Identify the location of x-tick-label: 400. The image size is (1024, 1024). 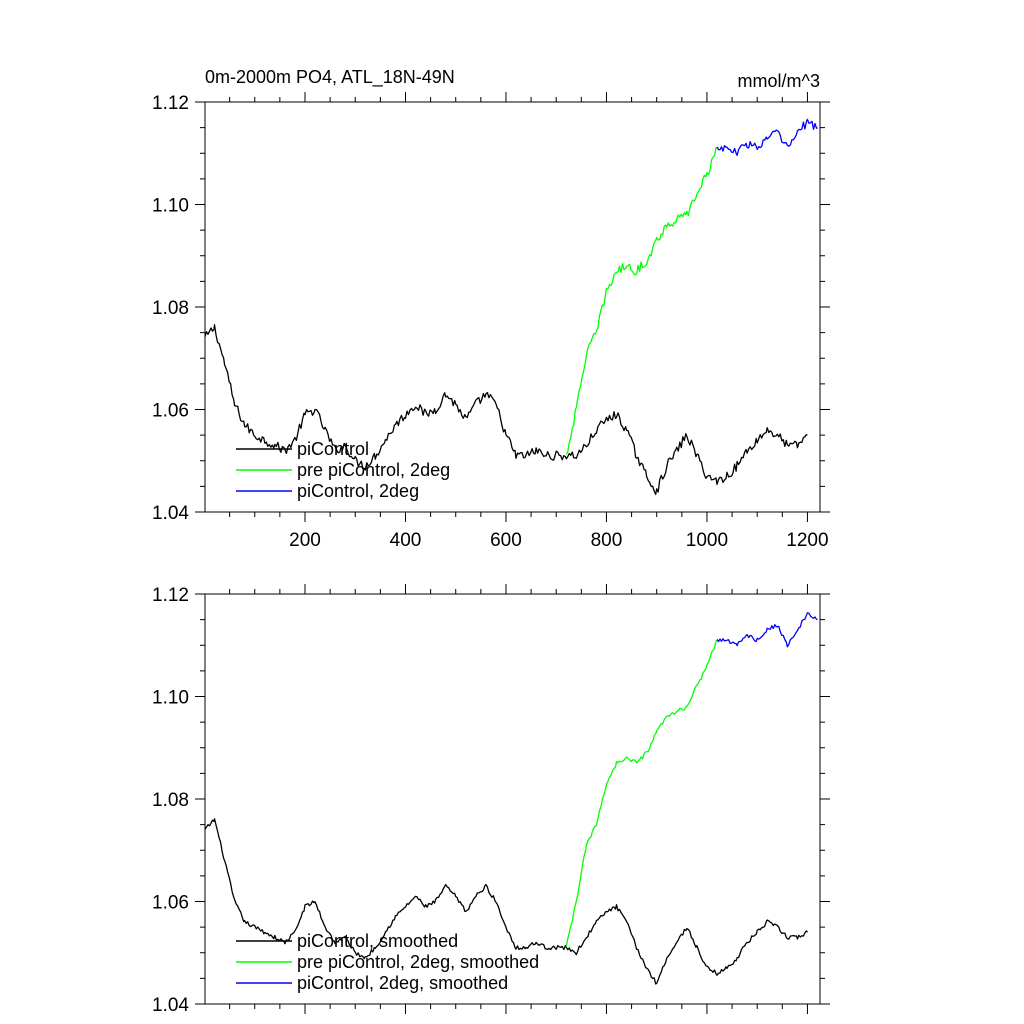
(406, 540).